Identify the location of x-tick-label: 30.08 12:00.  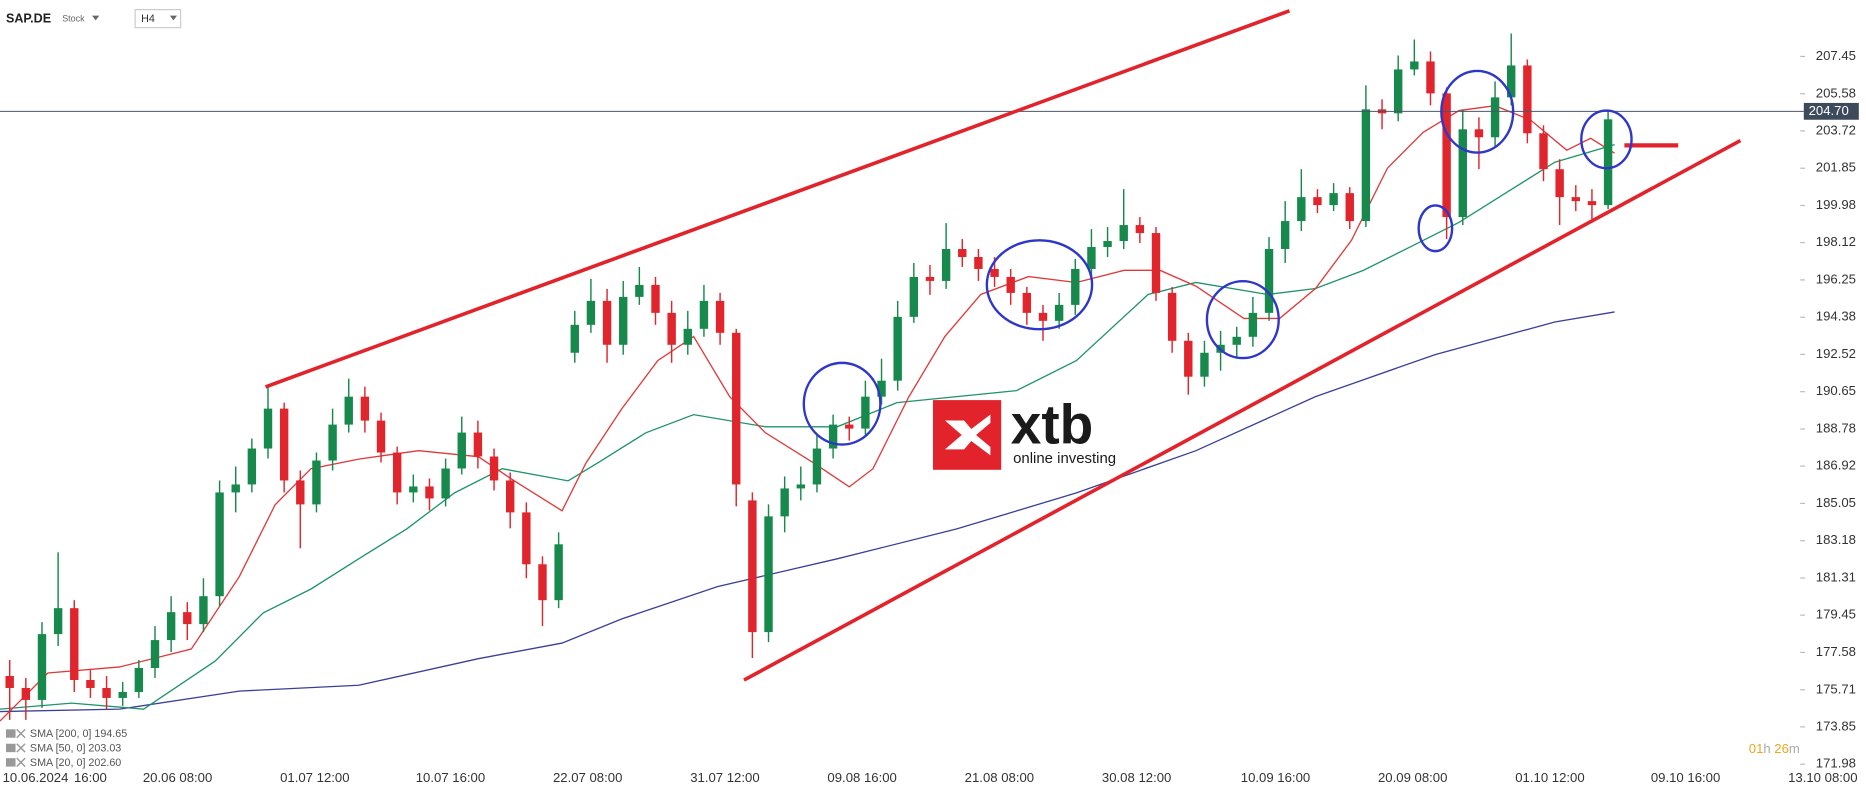
(1136, 777).